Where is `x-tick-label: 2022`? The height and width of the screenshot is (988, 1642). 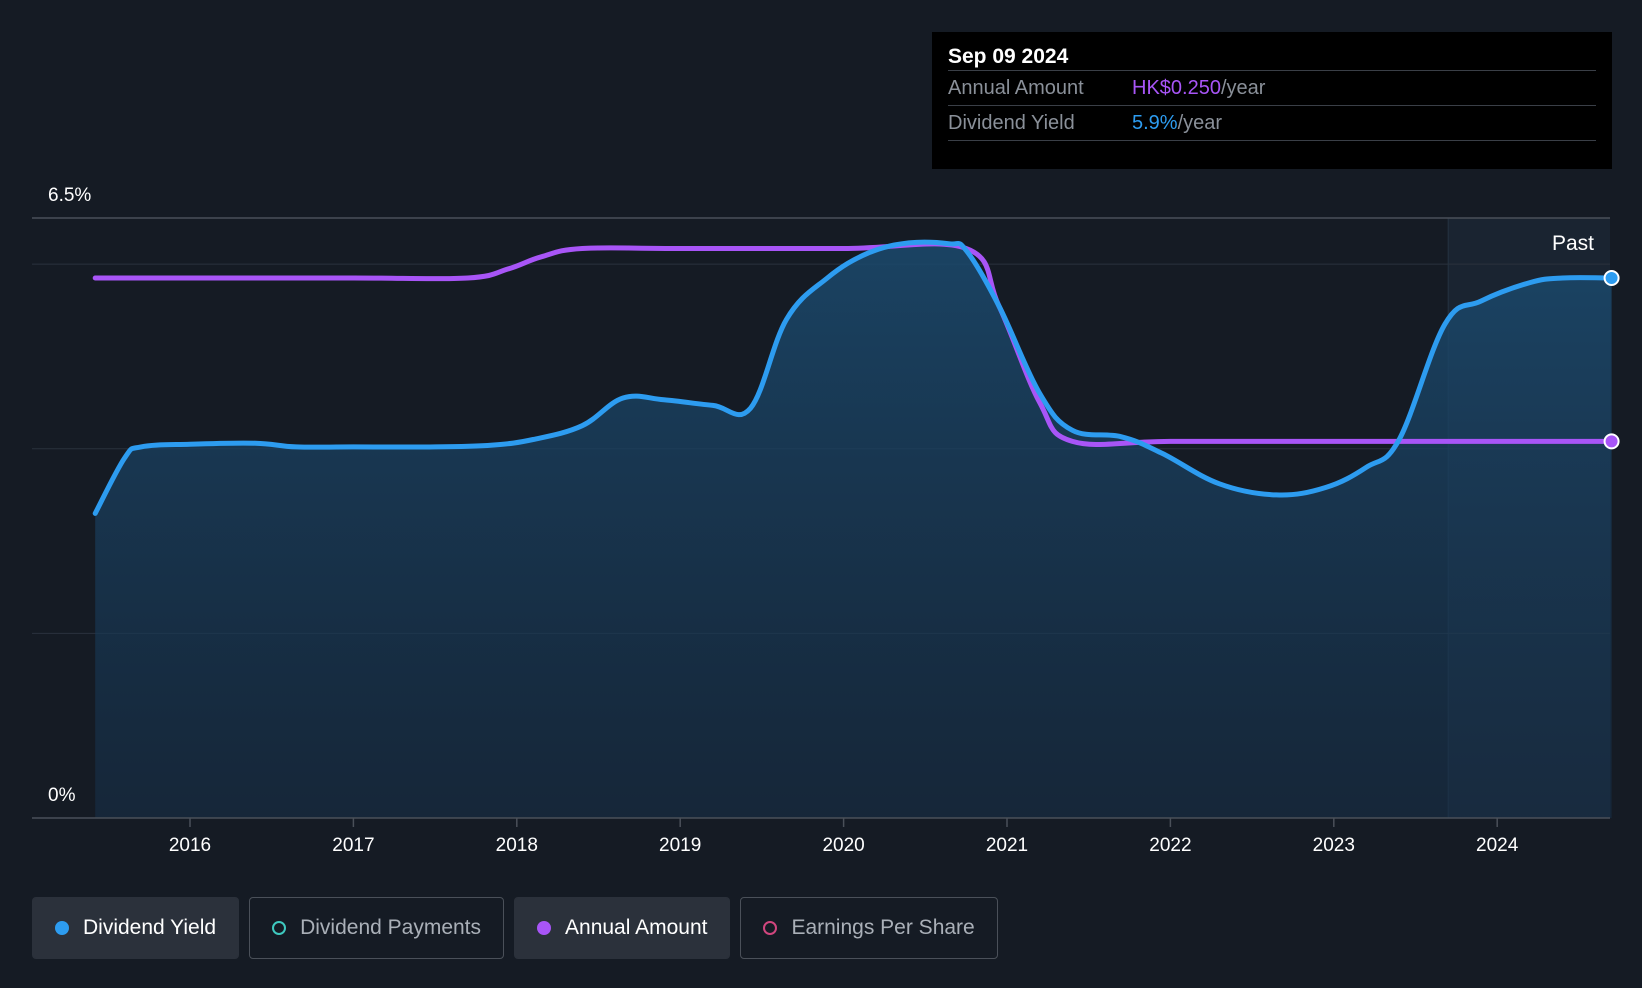
x-tick-label: 2022 is located at coordinates (1170, 845).